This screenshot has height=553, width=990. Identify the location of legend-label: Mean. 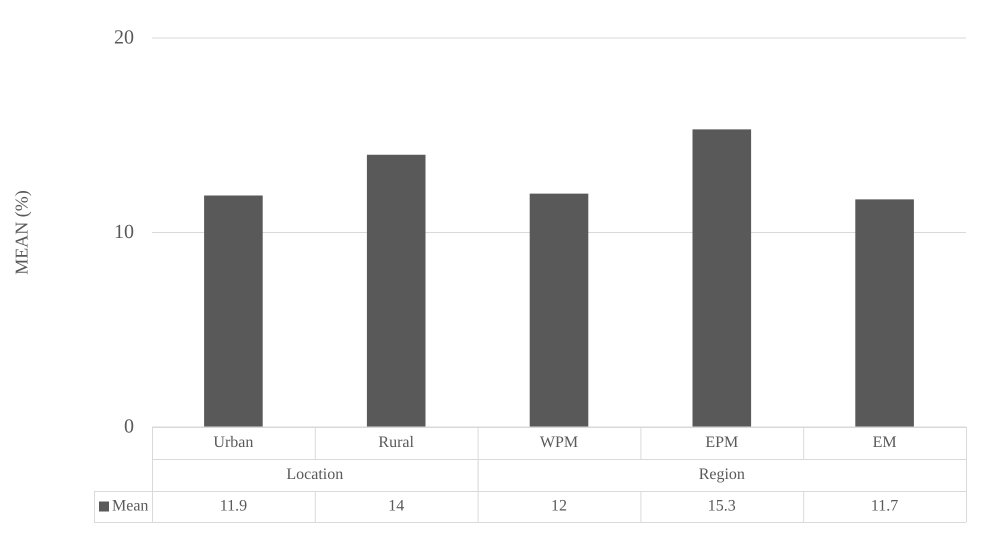
(130, 506).